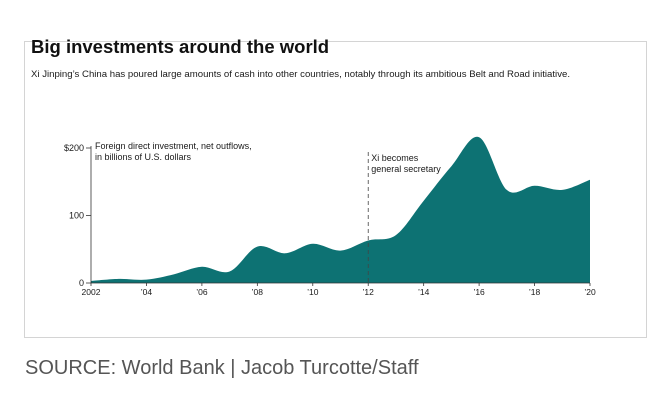  What do you see at coordinates (180, 46) in the screenshot?
I see `chart-title: Big investments around the world` at bounding box center [180, 46].